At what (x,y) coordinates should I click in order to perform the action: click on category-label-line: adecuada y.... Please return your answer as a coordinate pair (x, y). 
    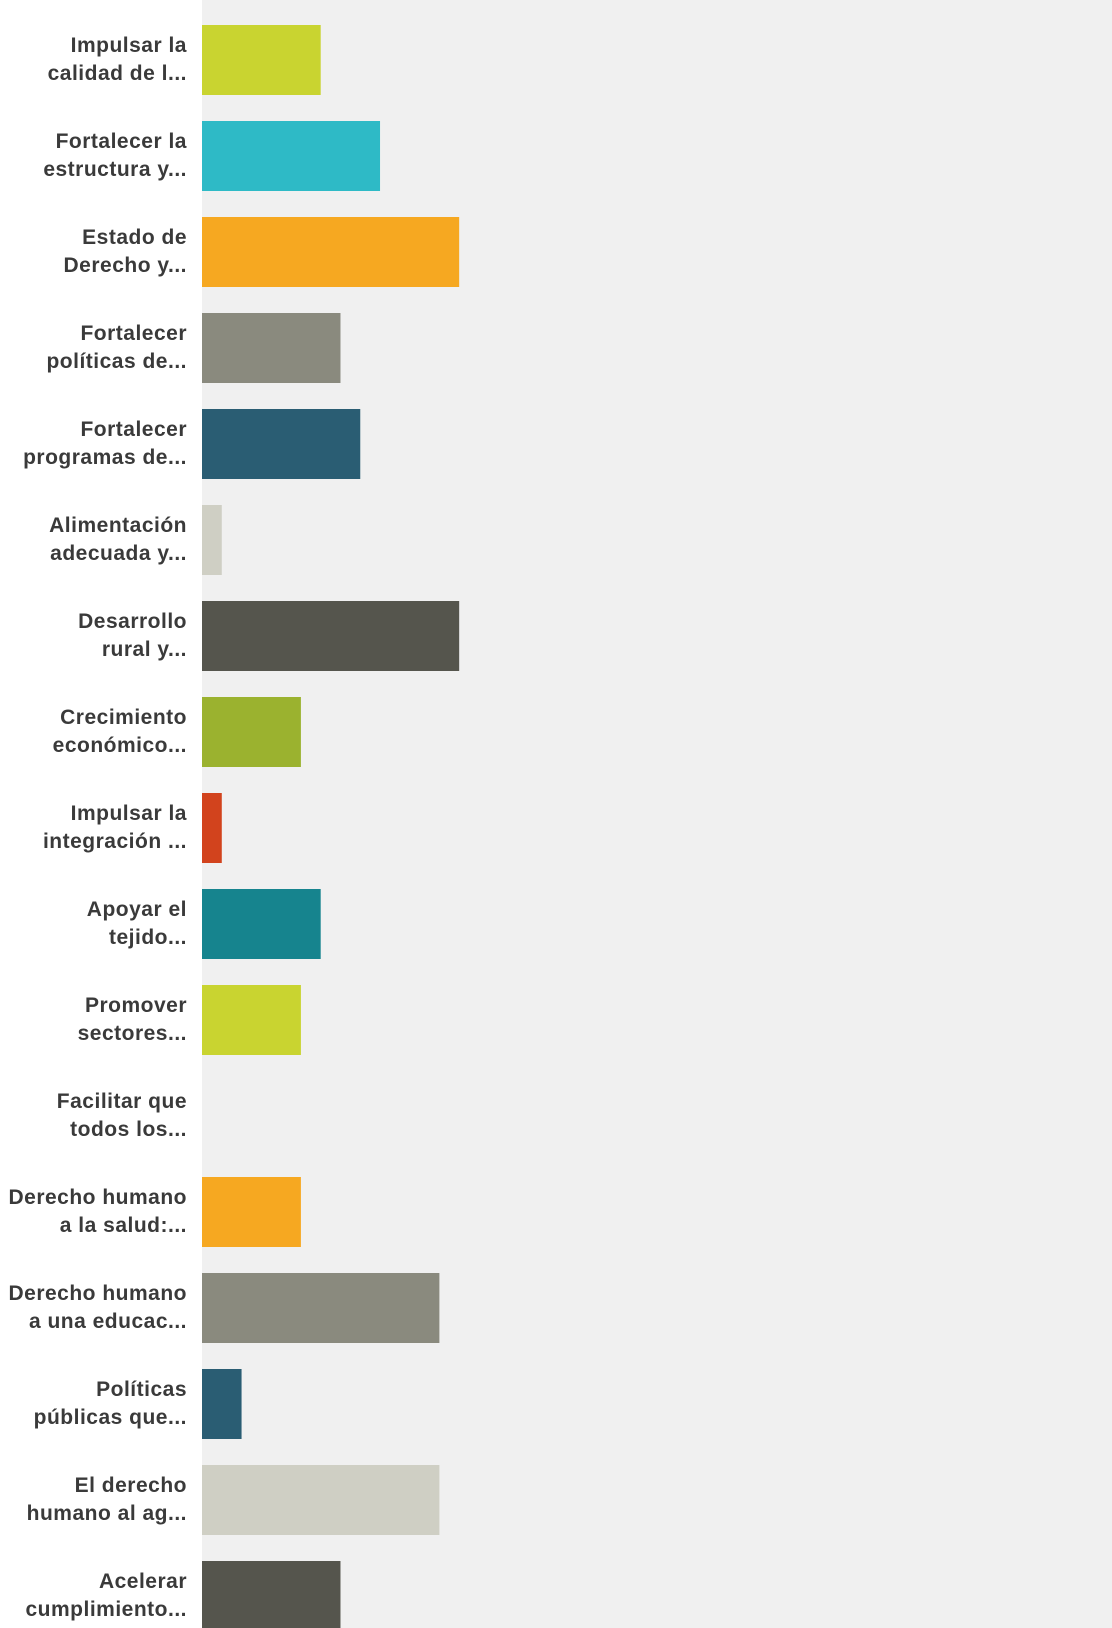
    Looking at the image, I should click on (118, 553).